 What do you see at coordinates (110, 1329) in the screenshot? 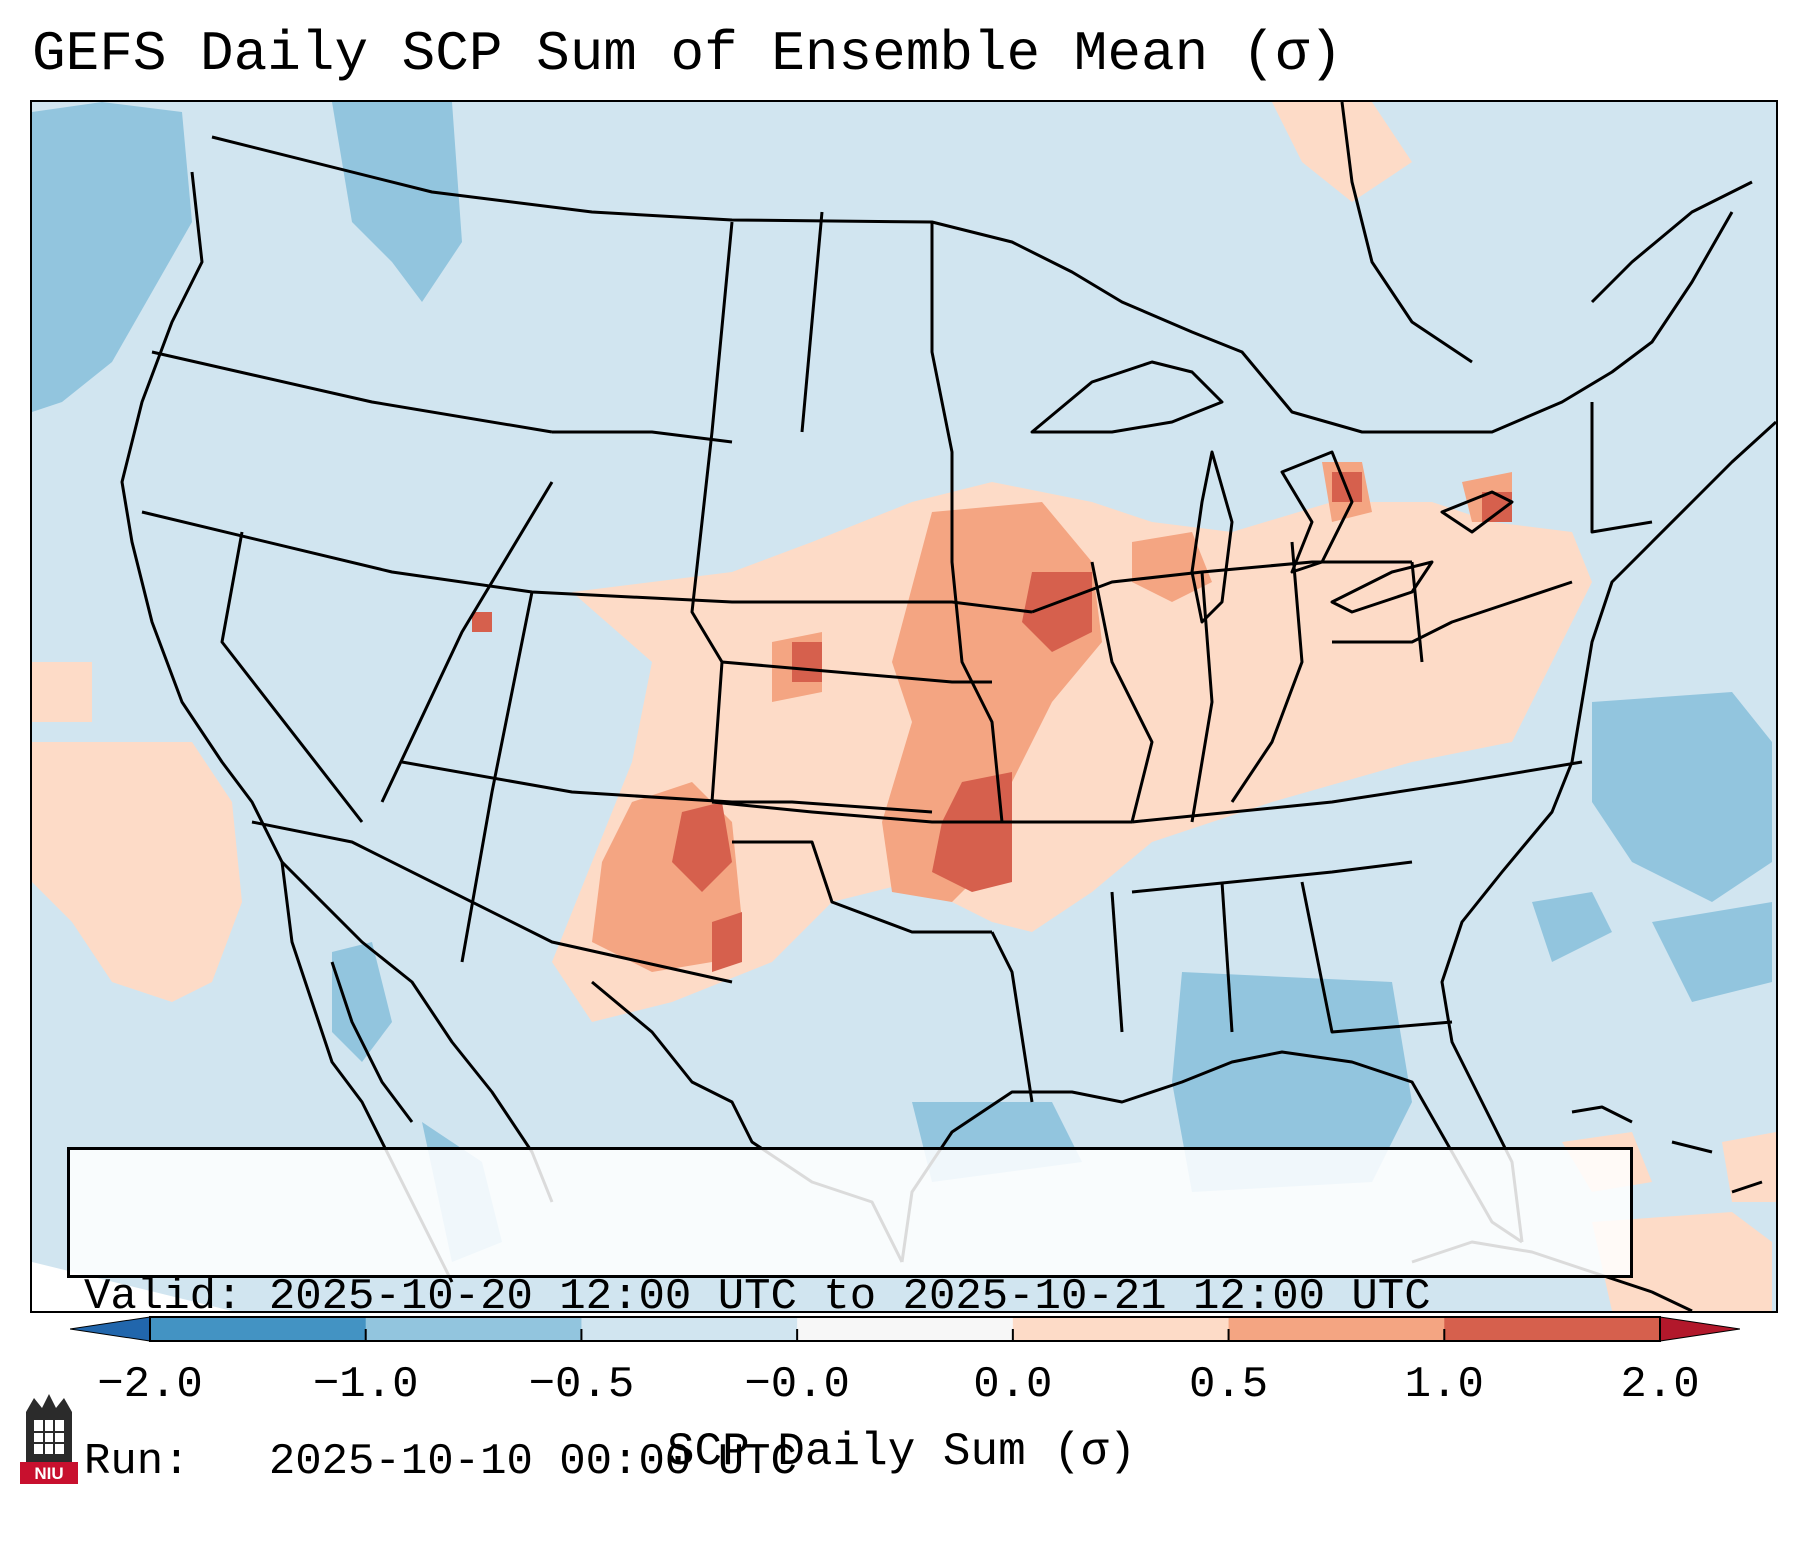
I see `colorbar-under-arrow` at bounding box center [110, 1329].